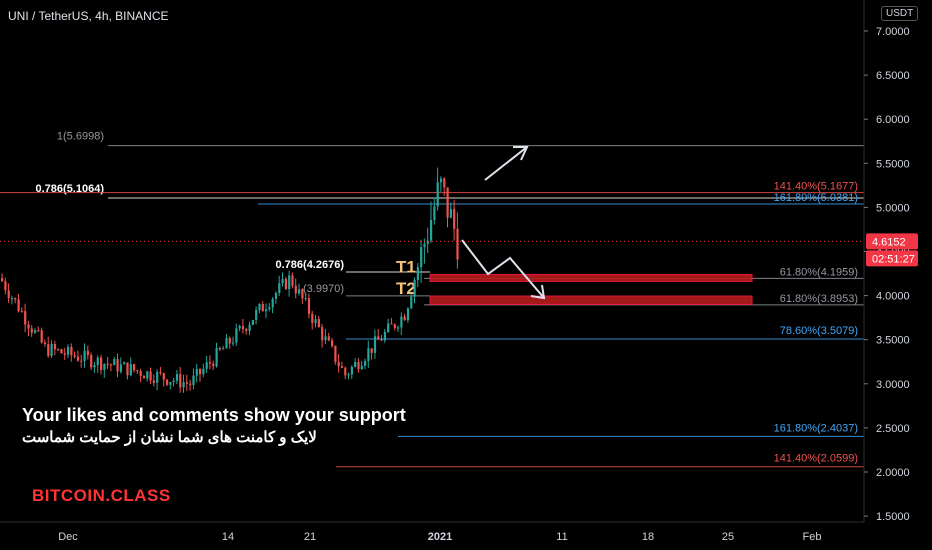 This screenshot has height=550, width=932. Describe the element at coordinates (893, 208) in the screenshot. I see `y-tick-label: 5.0000` at that location.